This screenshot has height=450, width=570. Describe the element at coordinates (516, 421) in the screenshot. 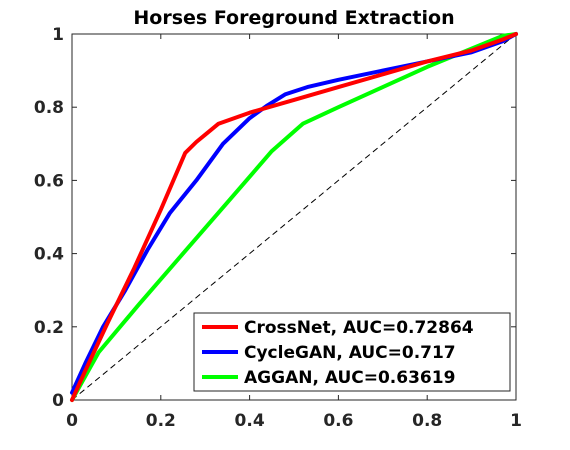

I see `x-tick-label: 1` at that location.